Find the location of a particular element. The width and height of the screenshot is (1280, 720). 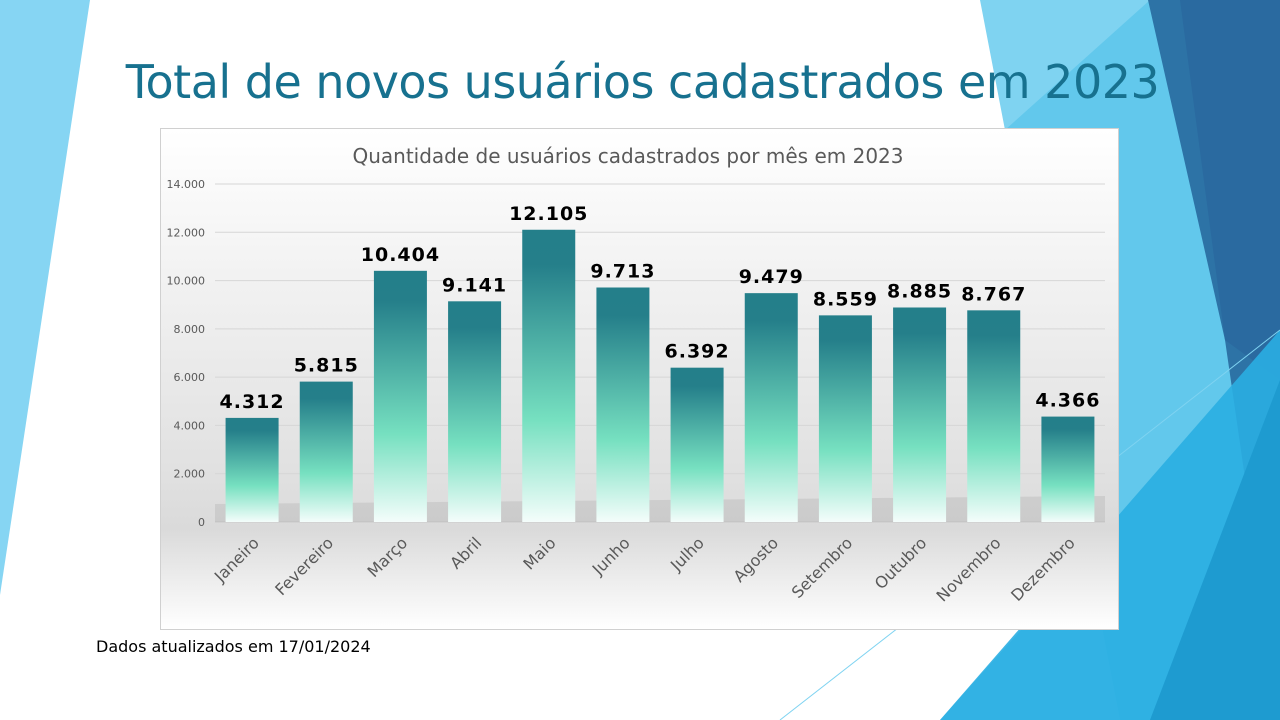

x-tick-label: Maio is located at coordinates (539, 553).